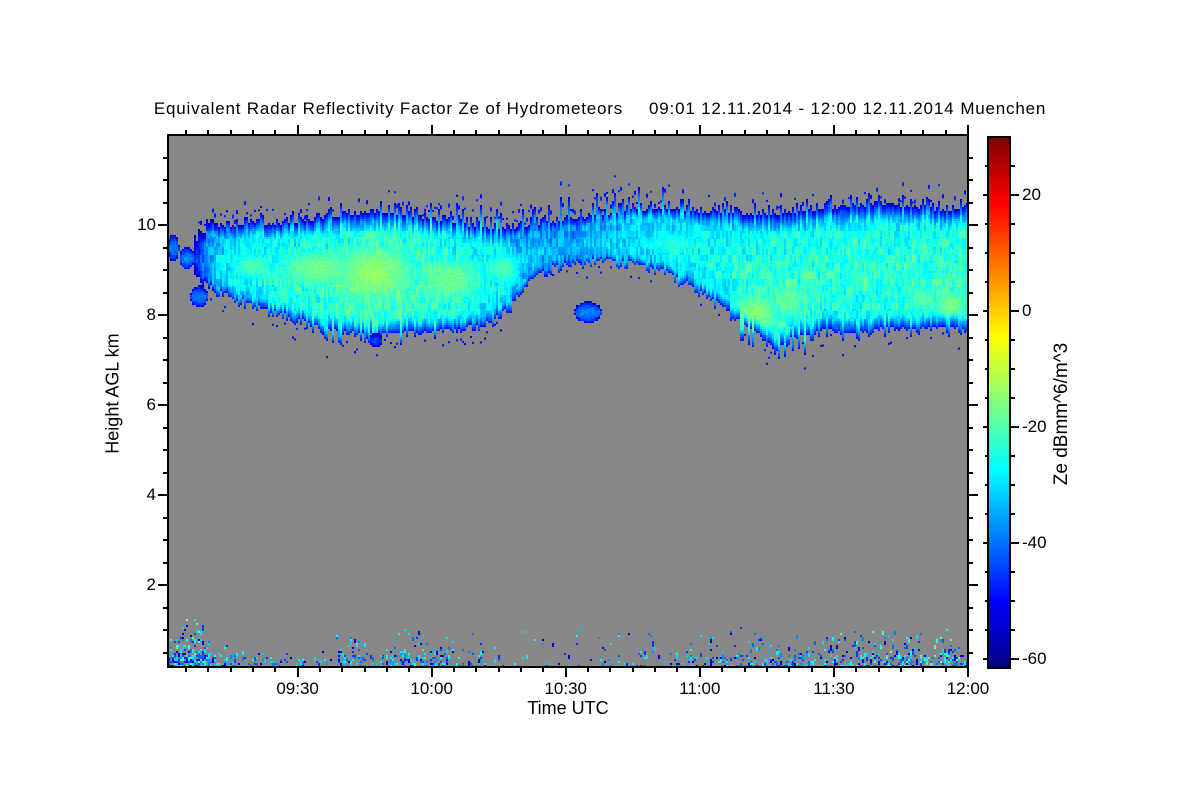 The width and height of the screenshot is (1200, 800). I want to click on y-tick-label: 2, so click(151, 584).